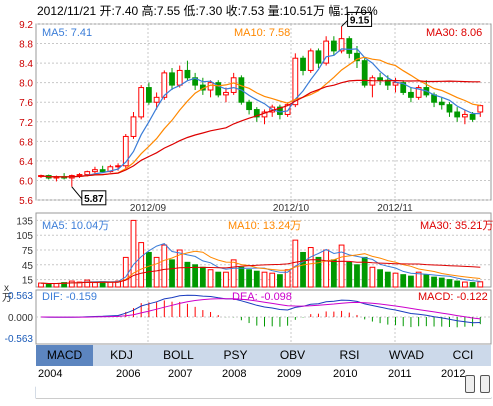  I want to click on high-price-callout-box, so click(360, 19).